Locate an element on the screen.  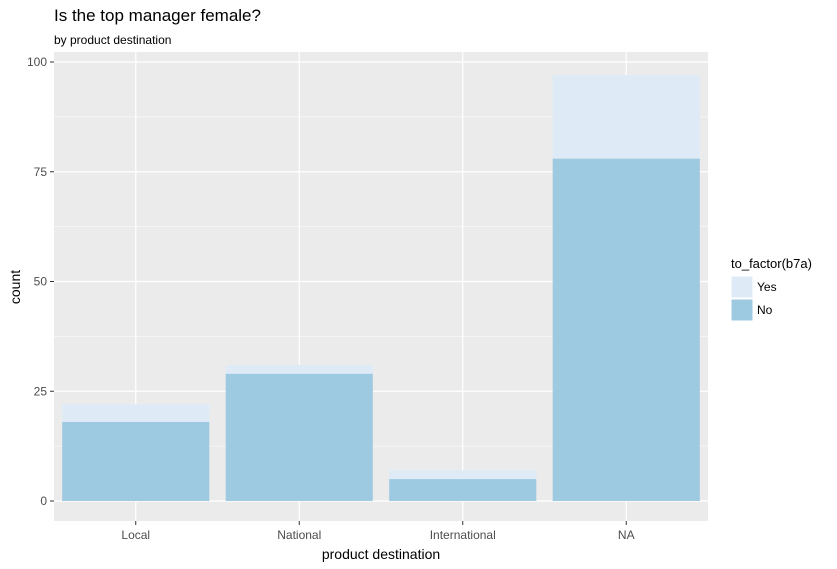
y-tick-label: 100 is located at coordinates (37, 62).